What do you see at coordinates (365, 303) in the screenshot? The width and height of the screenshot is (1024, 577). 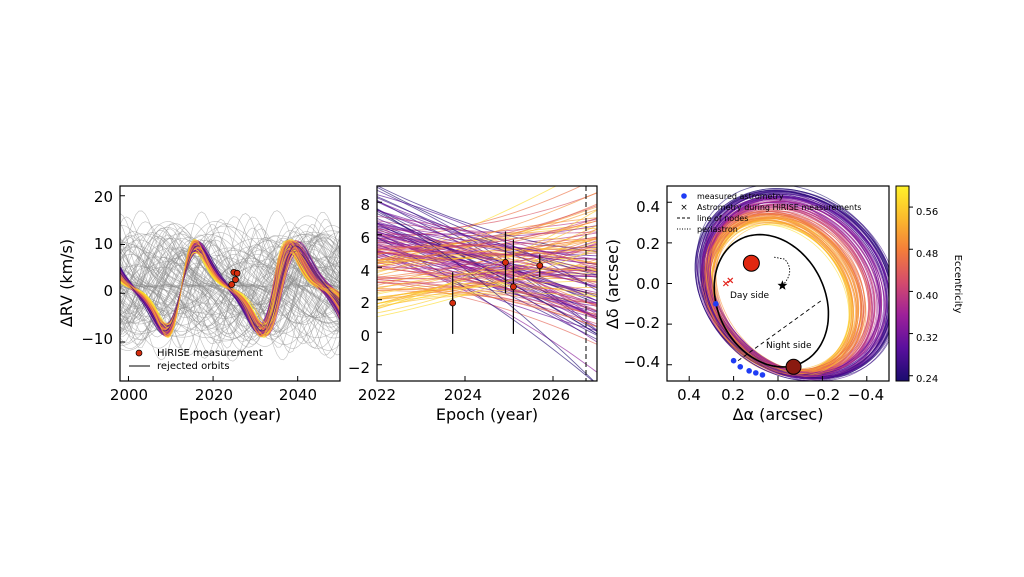 I see `ytick-label: 2` at bounding box center [365, 303].